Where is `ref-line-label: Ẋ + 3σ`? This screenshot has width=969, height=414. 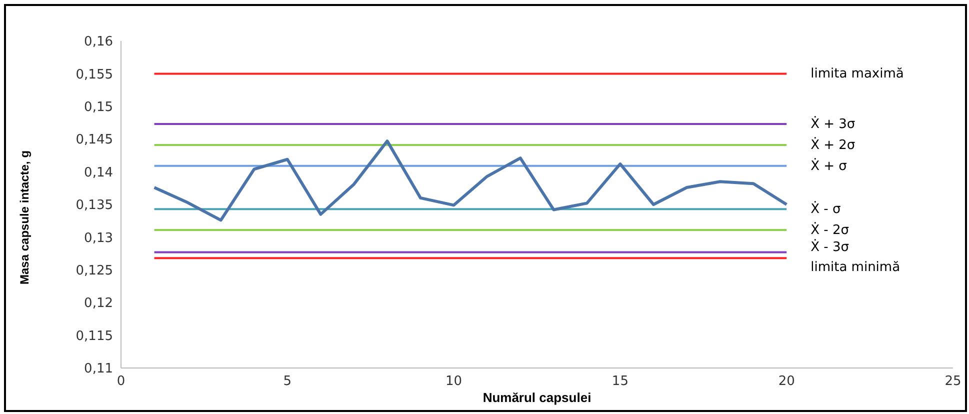
ref-line-label: Ẋ + 3σ is located at coordinates (833, 124).